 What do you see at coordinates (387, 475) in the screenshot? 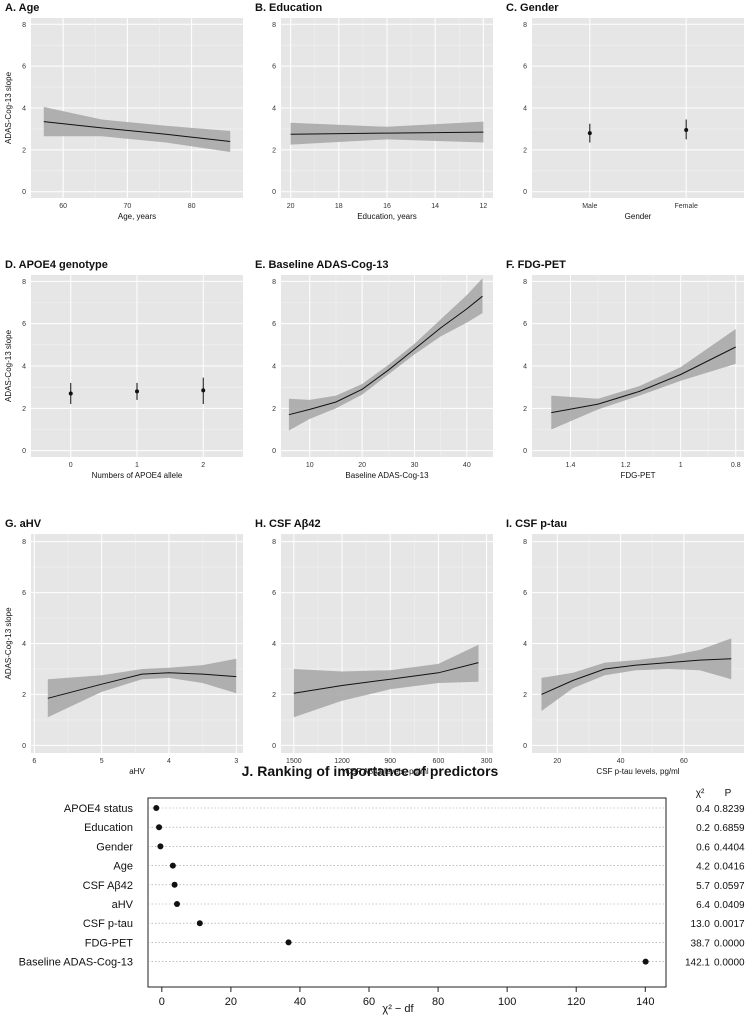
I see `x-axis-label: Baseline ADAS-Cog-13` at bounding box center [387, 475].